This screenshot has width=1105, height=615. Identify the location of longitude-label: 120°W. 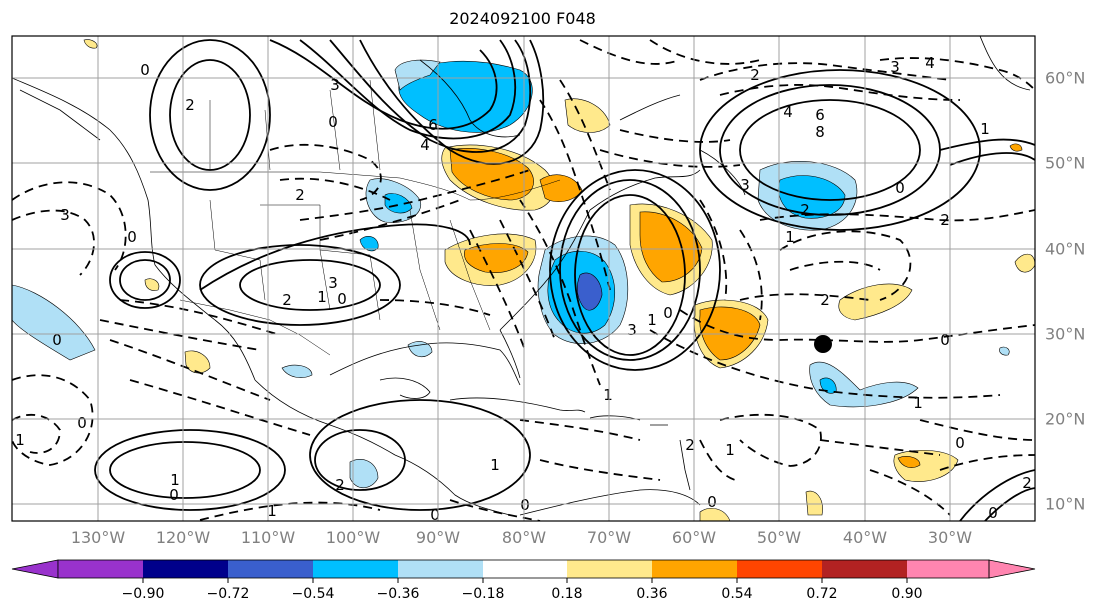
(183, 537).